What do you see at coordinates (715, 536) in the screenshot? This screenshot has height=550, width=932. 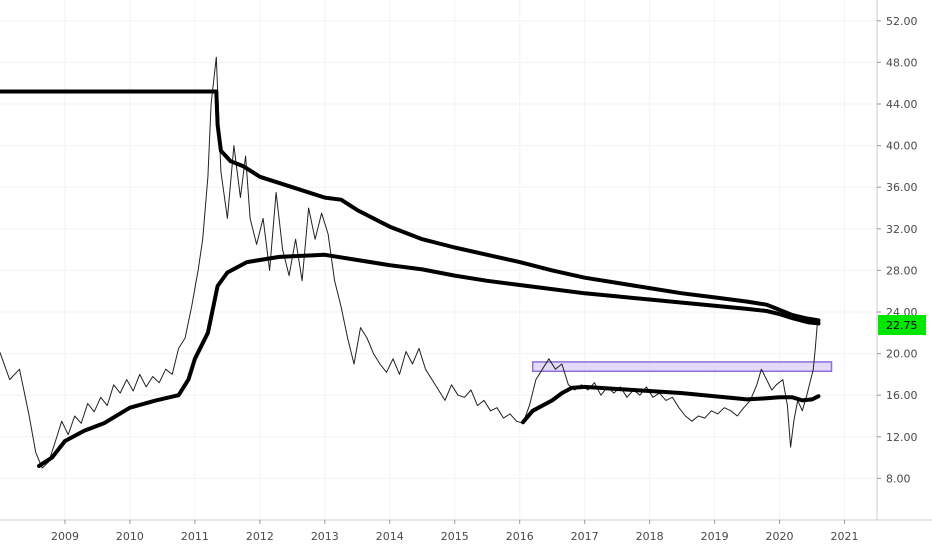 I see `x-tick-label-10: 2019` at bounding box center [715, 536].